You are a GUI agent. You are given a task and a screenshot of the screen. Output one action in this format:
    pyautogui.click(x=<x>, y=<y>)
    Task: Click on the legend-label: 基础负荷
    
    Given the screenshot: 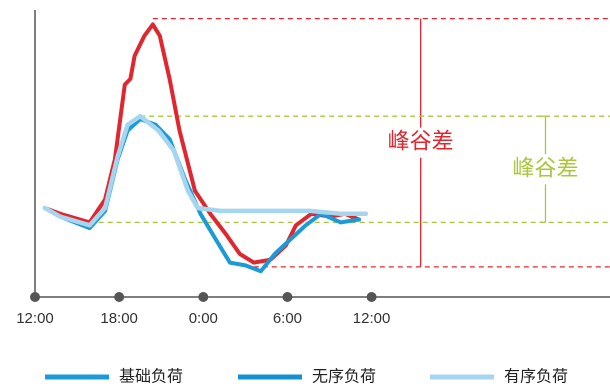 What is the action you would take?
    pyautogui.click(x=151, y=376)
    